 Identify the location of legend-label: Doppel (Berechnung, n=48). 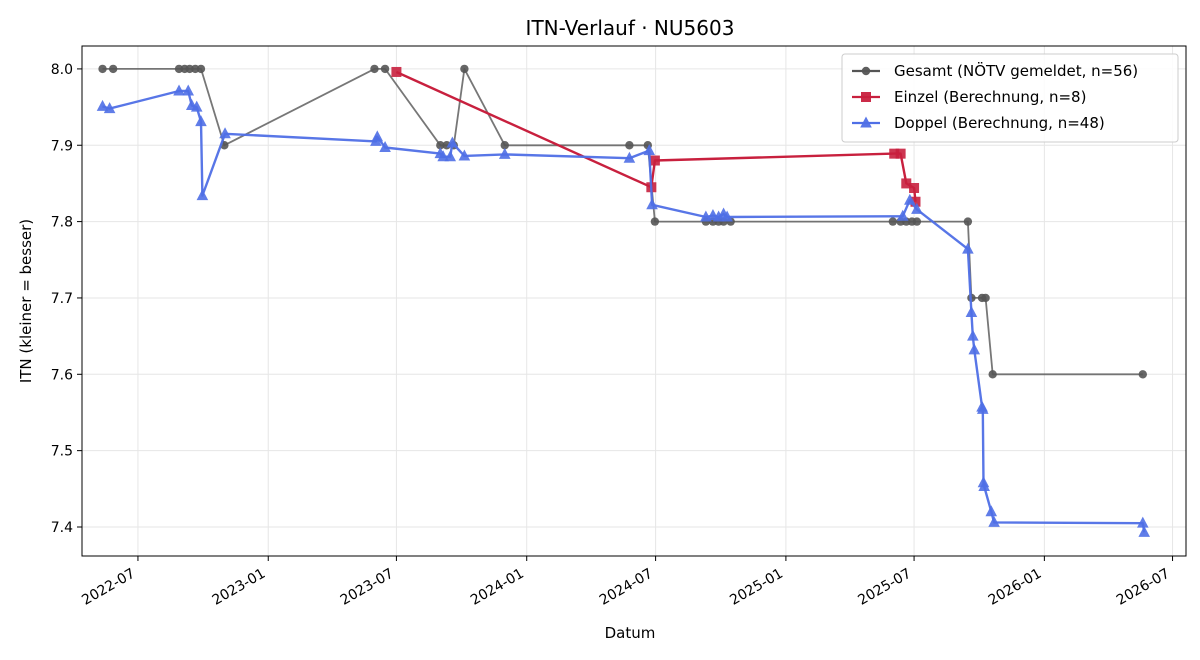
(999, 123).